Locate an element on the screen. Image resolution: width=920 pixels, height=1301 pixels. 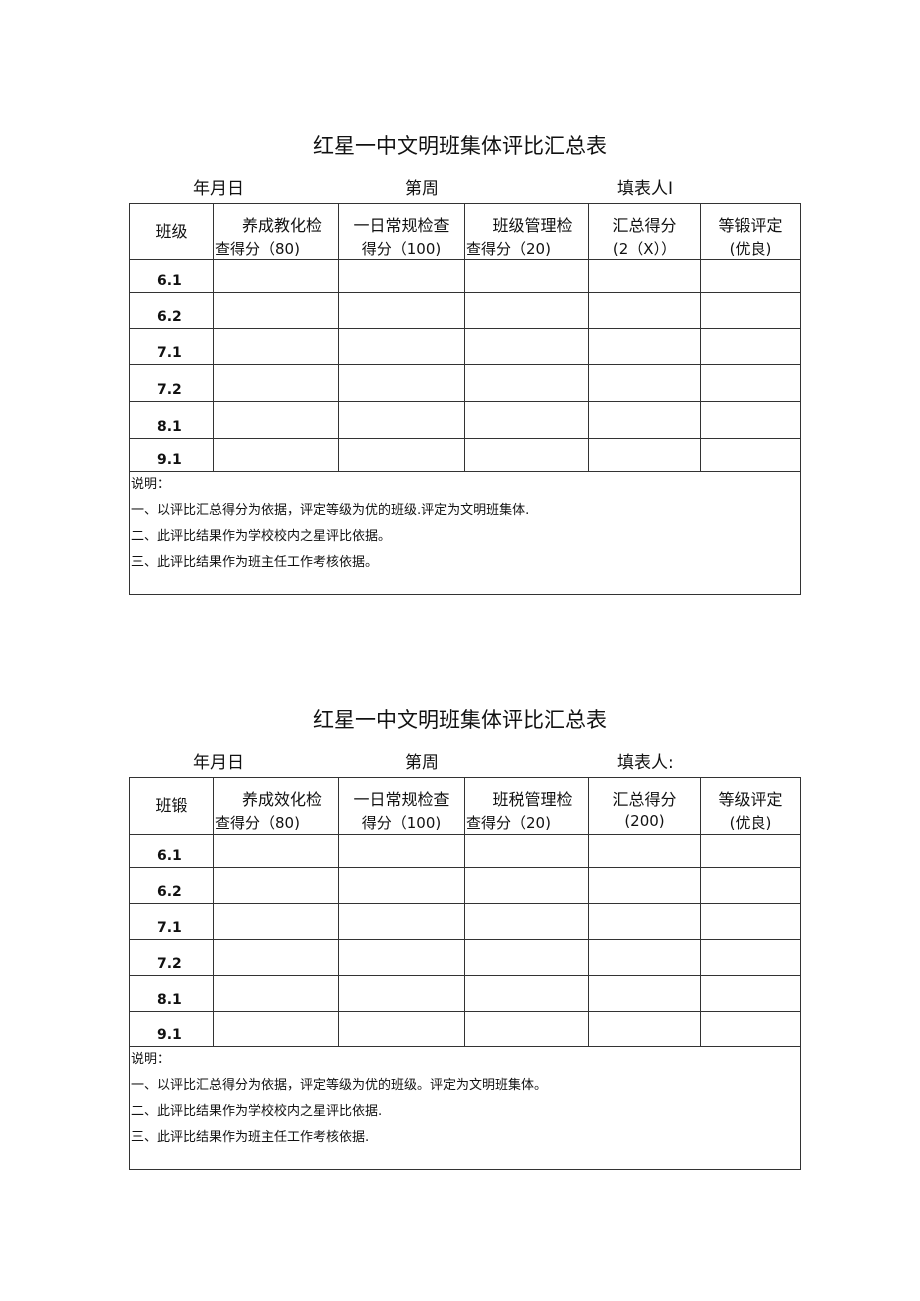
class-label: 8.1 is located at coordinates (171, 420).